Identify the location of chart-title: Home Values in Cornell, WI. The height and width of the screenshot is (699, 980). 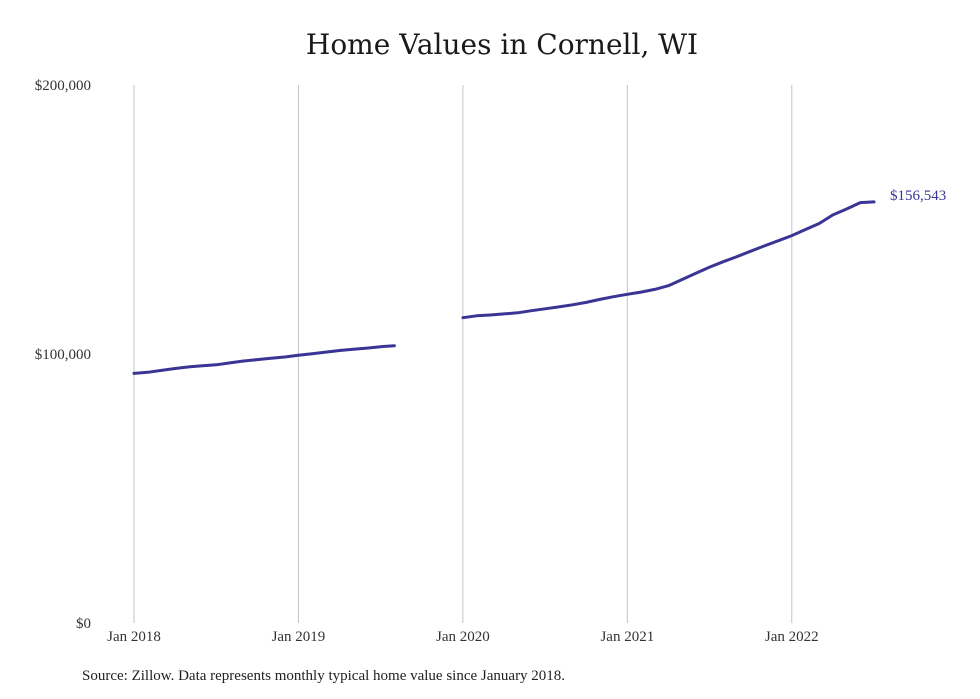
(502, 44).